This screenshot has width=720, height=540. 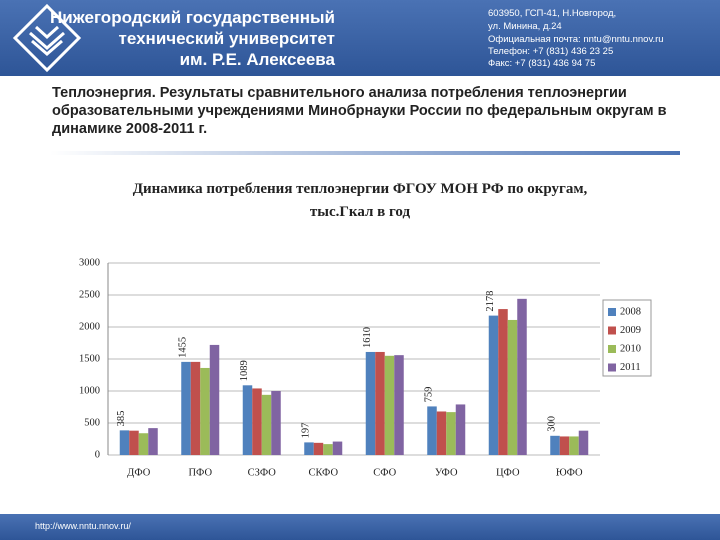 I want to click on contact: Телефон: +7 (831) 436 23 25, so click(x=551, y=51).